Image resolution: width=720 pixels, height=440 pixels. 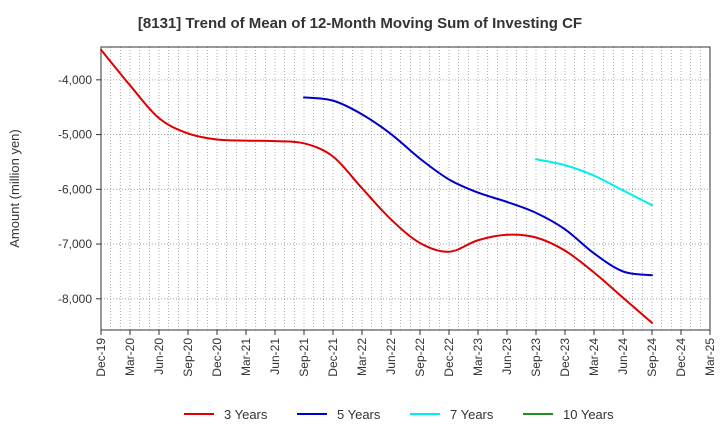 I want to click on x-tick-label: Jun-22, so click(x=391, y=356).